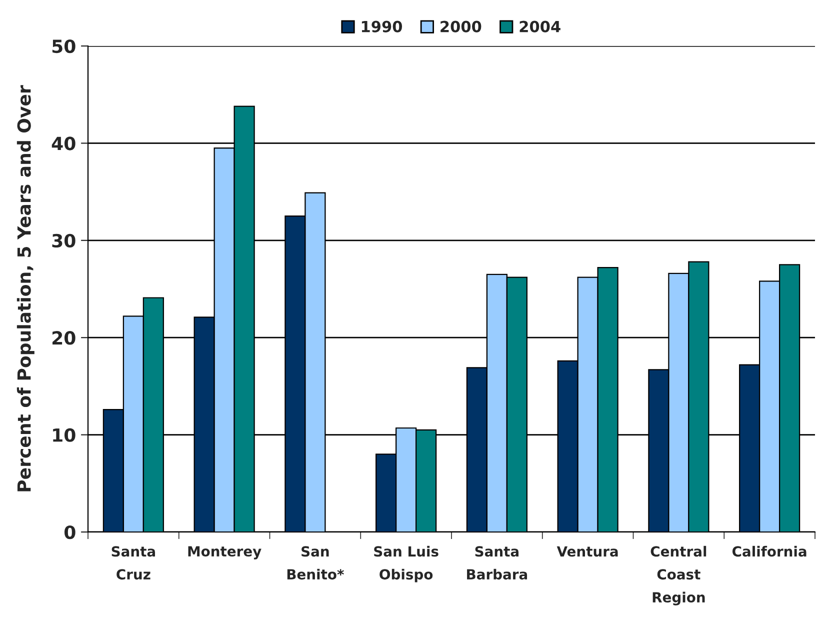 The width and height of the screenshot is (817, 627). I want to click on legend-label: 2000, so click(461, 26).